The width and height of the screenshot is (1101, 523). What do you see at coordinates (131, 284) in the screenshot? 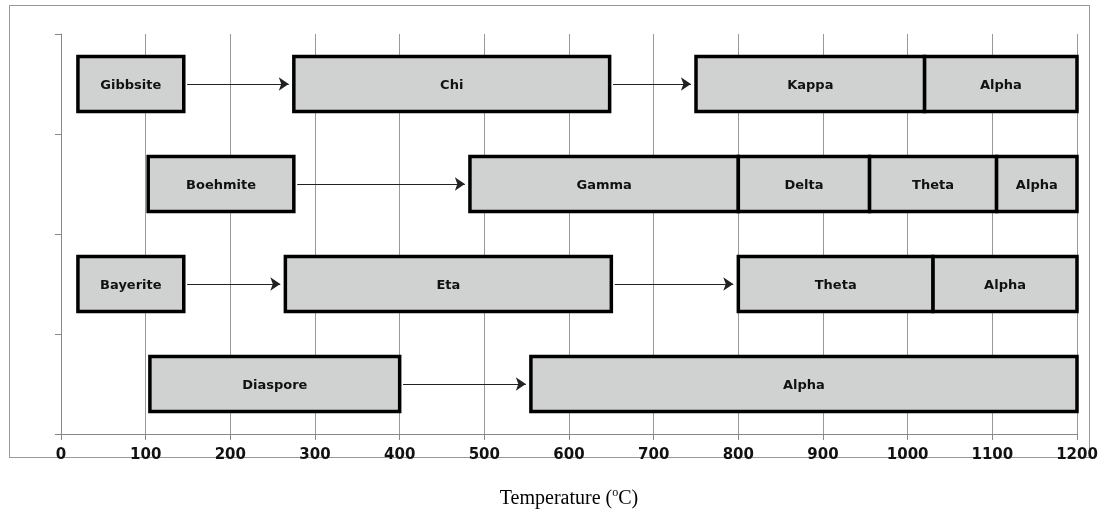
I see `data-label: Bayerite` at bounding box center [131, 284].